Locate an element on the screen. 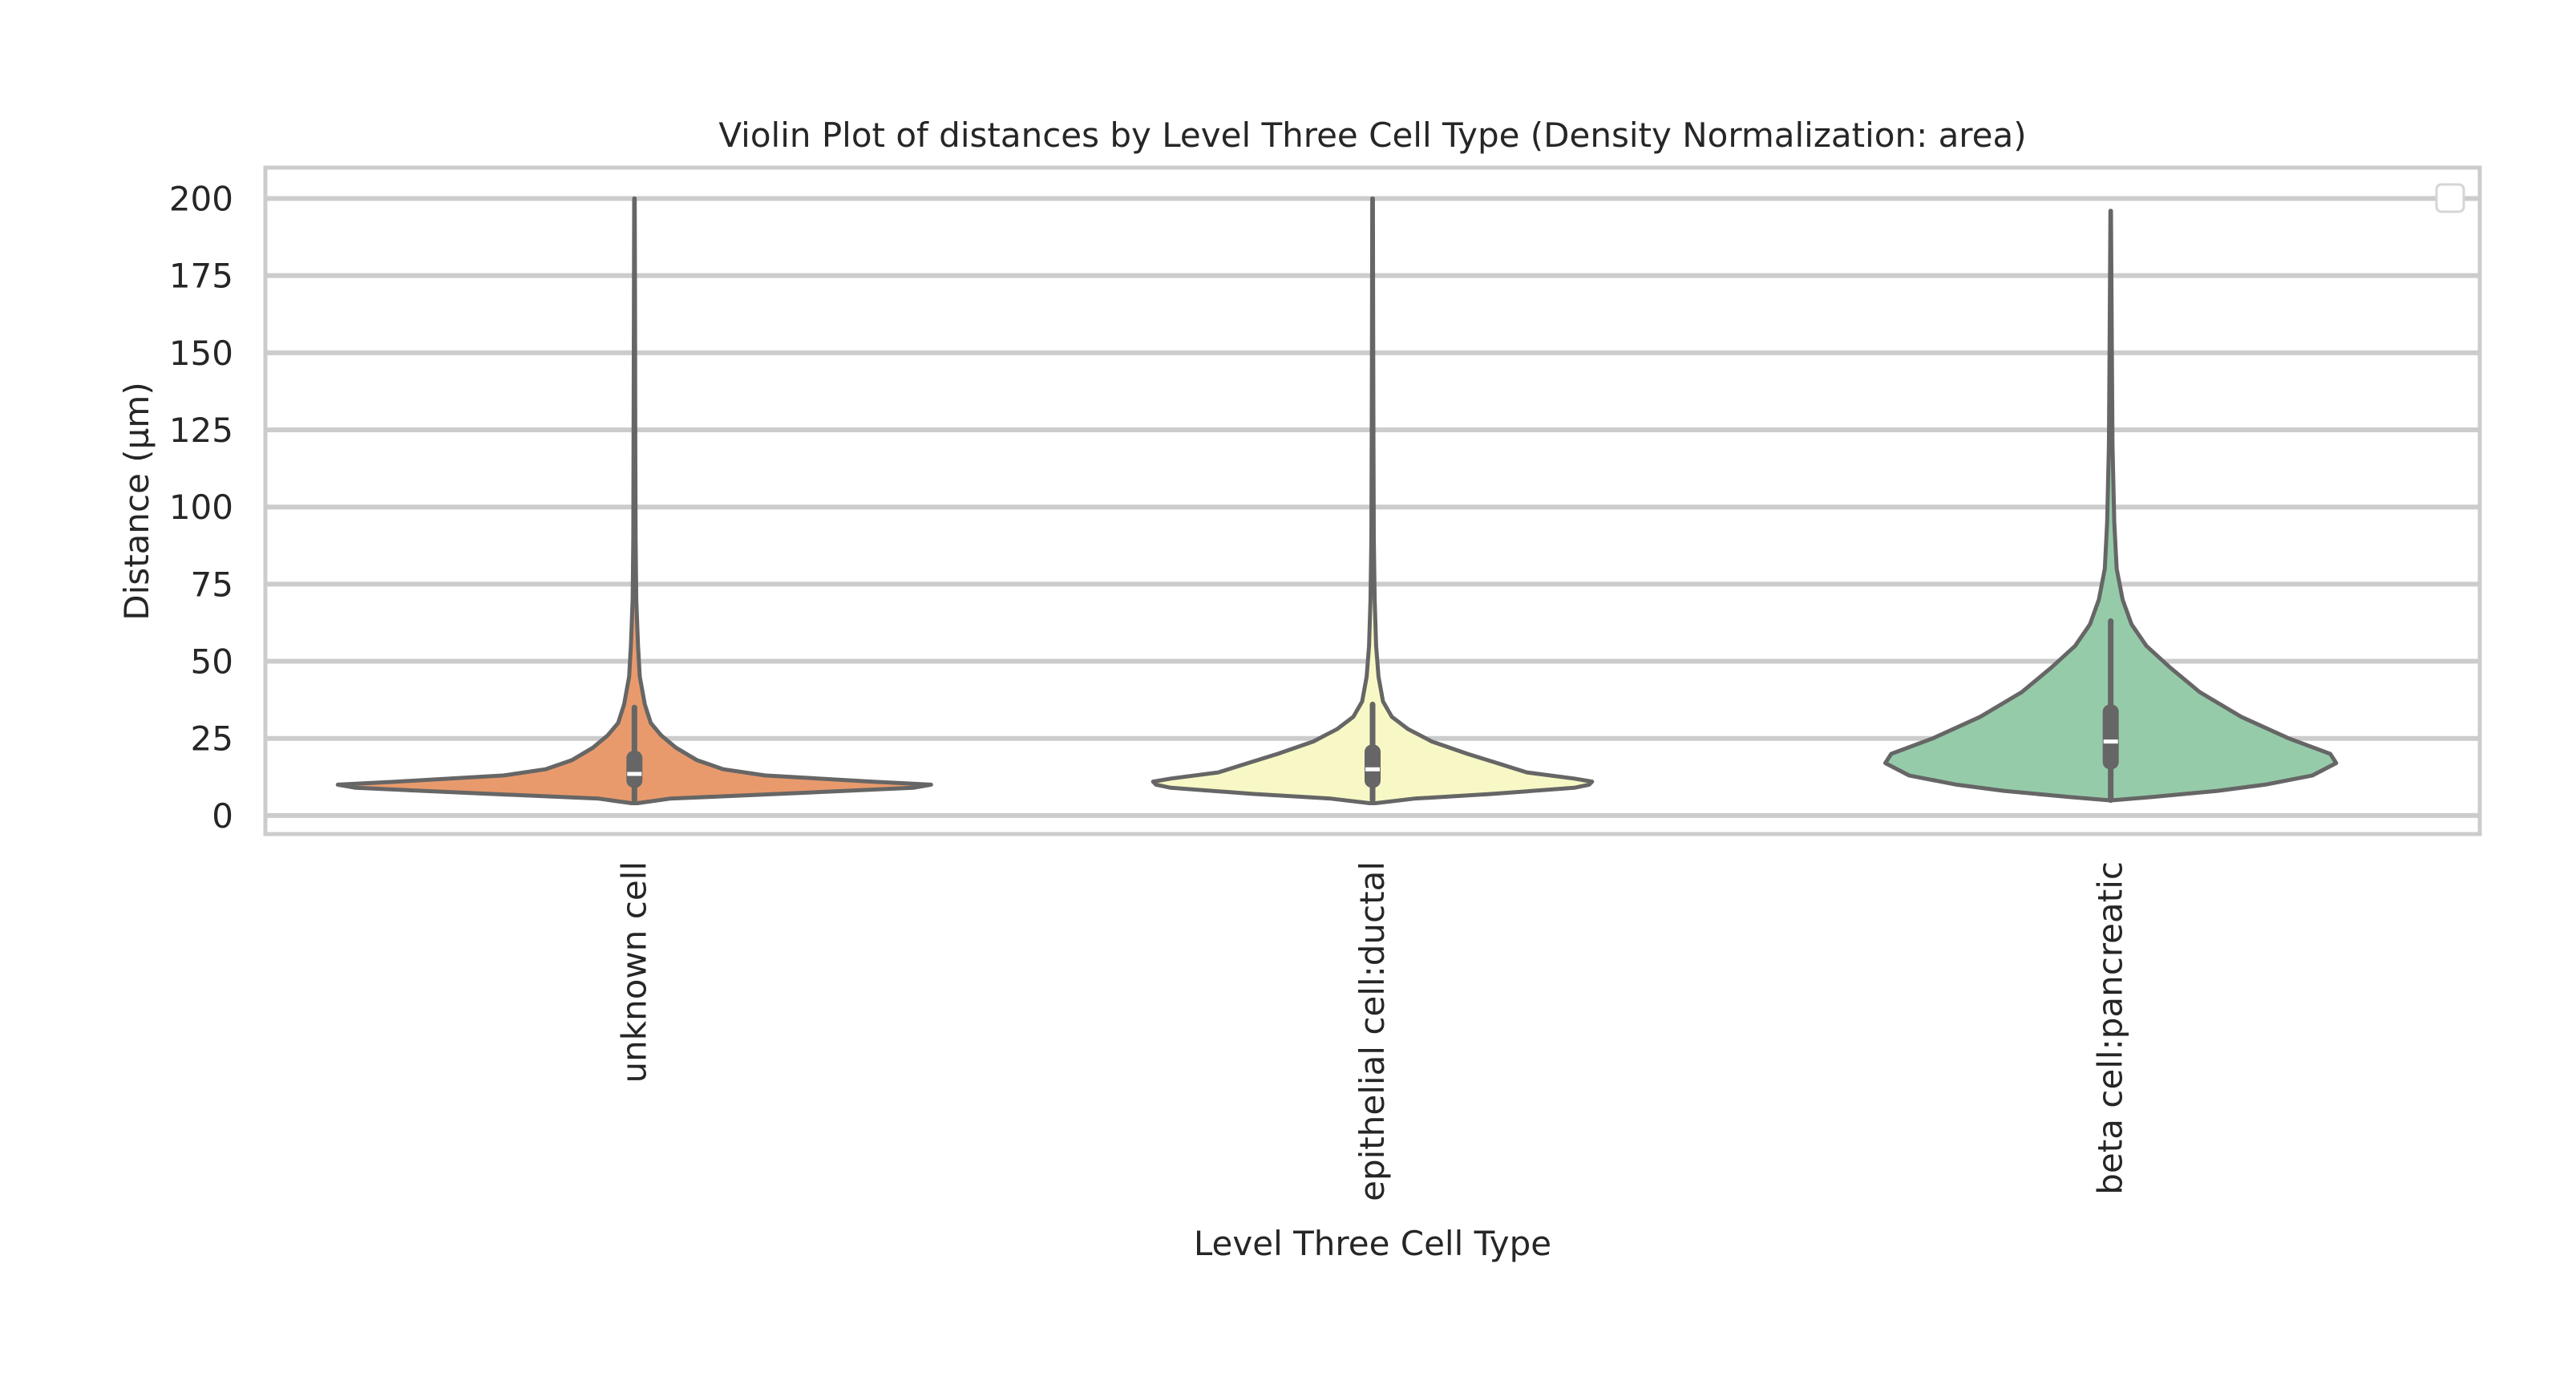  y-tick-label: 50 is located at coordinates (212, 662).